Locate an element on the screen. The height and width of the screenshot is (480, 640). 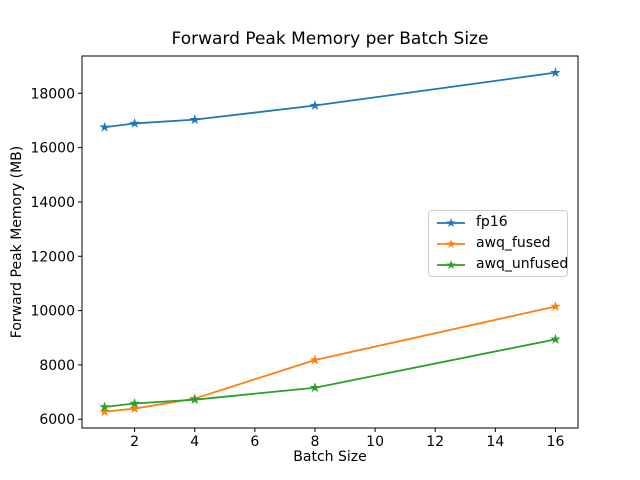
y-tick-label: 16000 is located at coordinates (52, 149).